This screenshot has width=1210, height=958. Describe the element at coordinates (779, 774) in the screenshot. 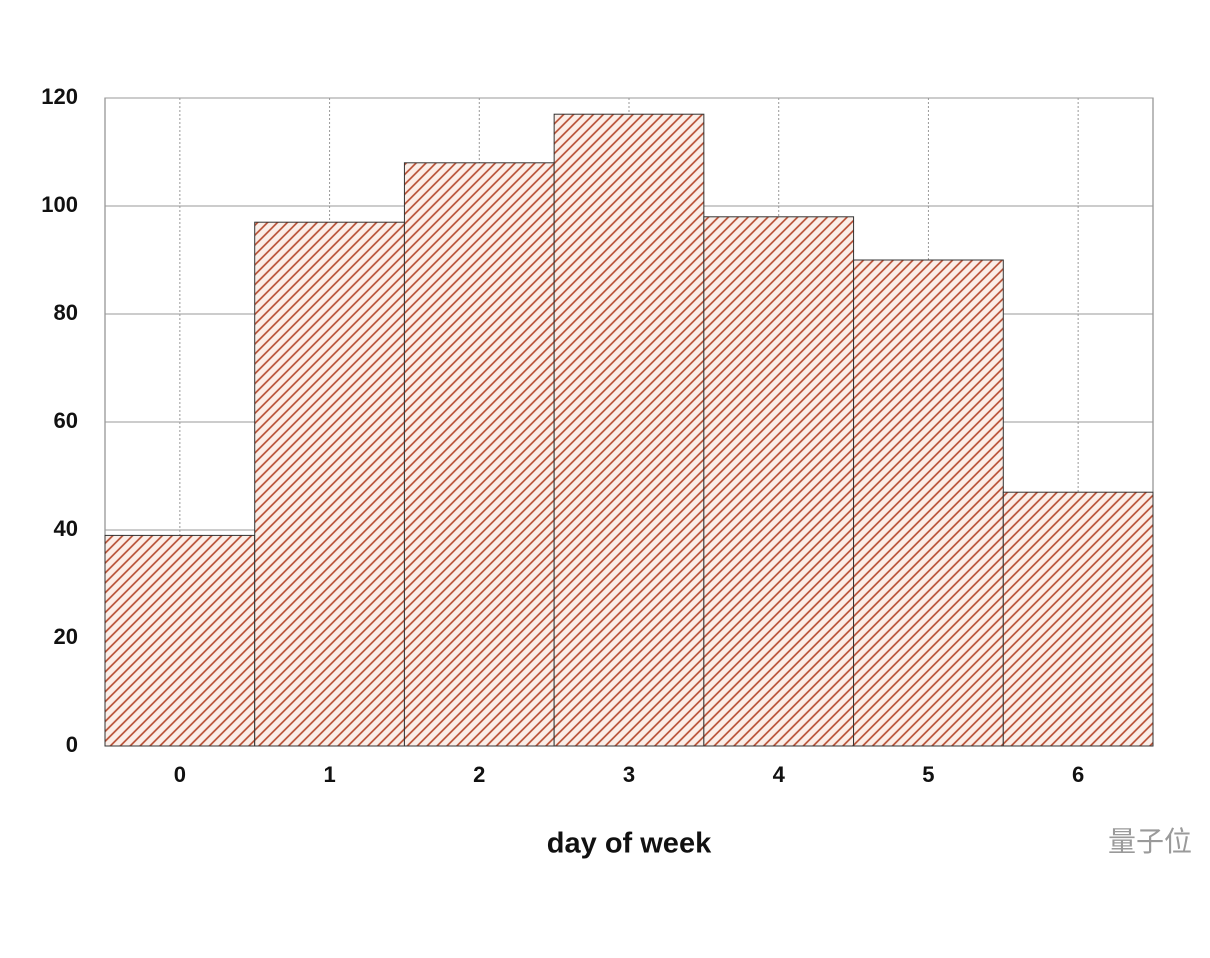

I see `x-tick-label: 4` at that location.